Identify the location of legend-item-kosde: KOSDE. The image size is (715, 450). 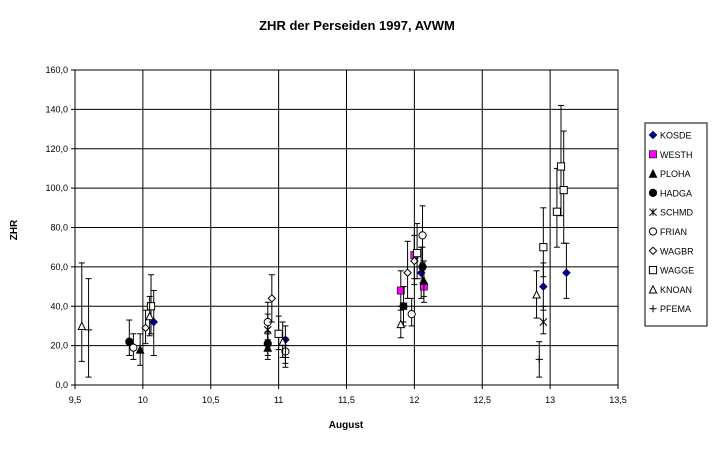
(670, 135).